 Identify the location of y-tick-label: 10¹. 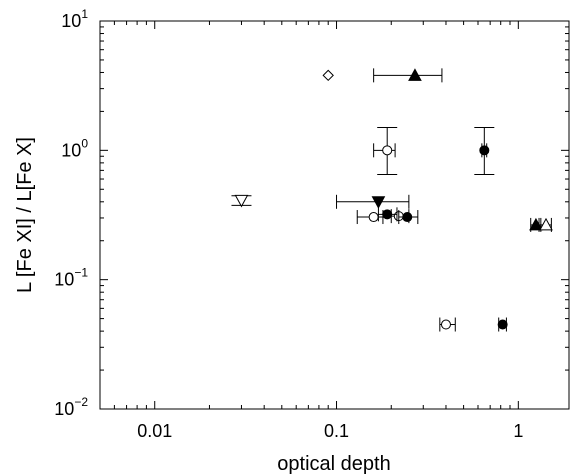
(74, 19).